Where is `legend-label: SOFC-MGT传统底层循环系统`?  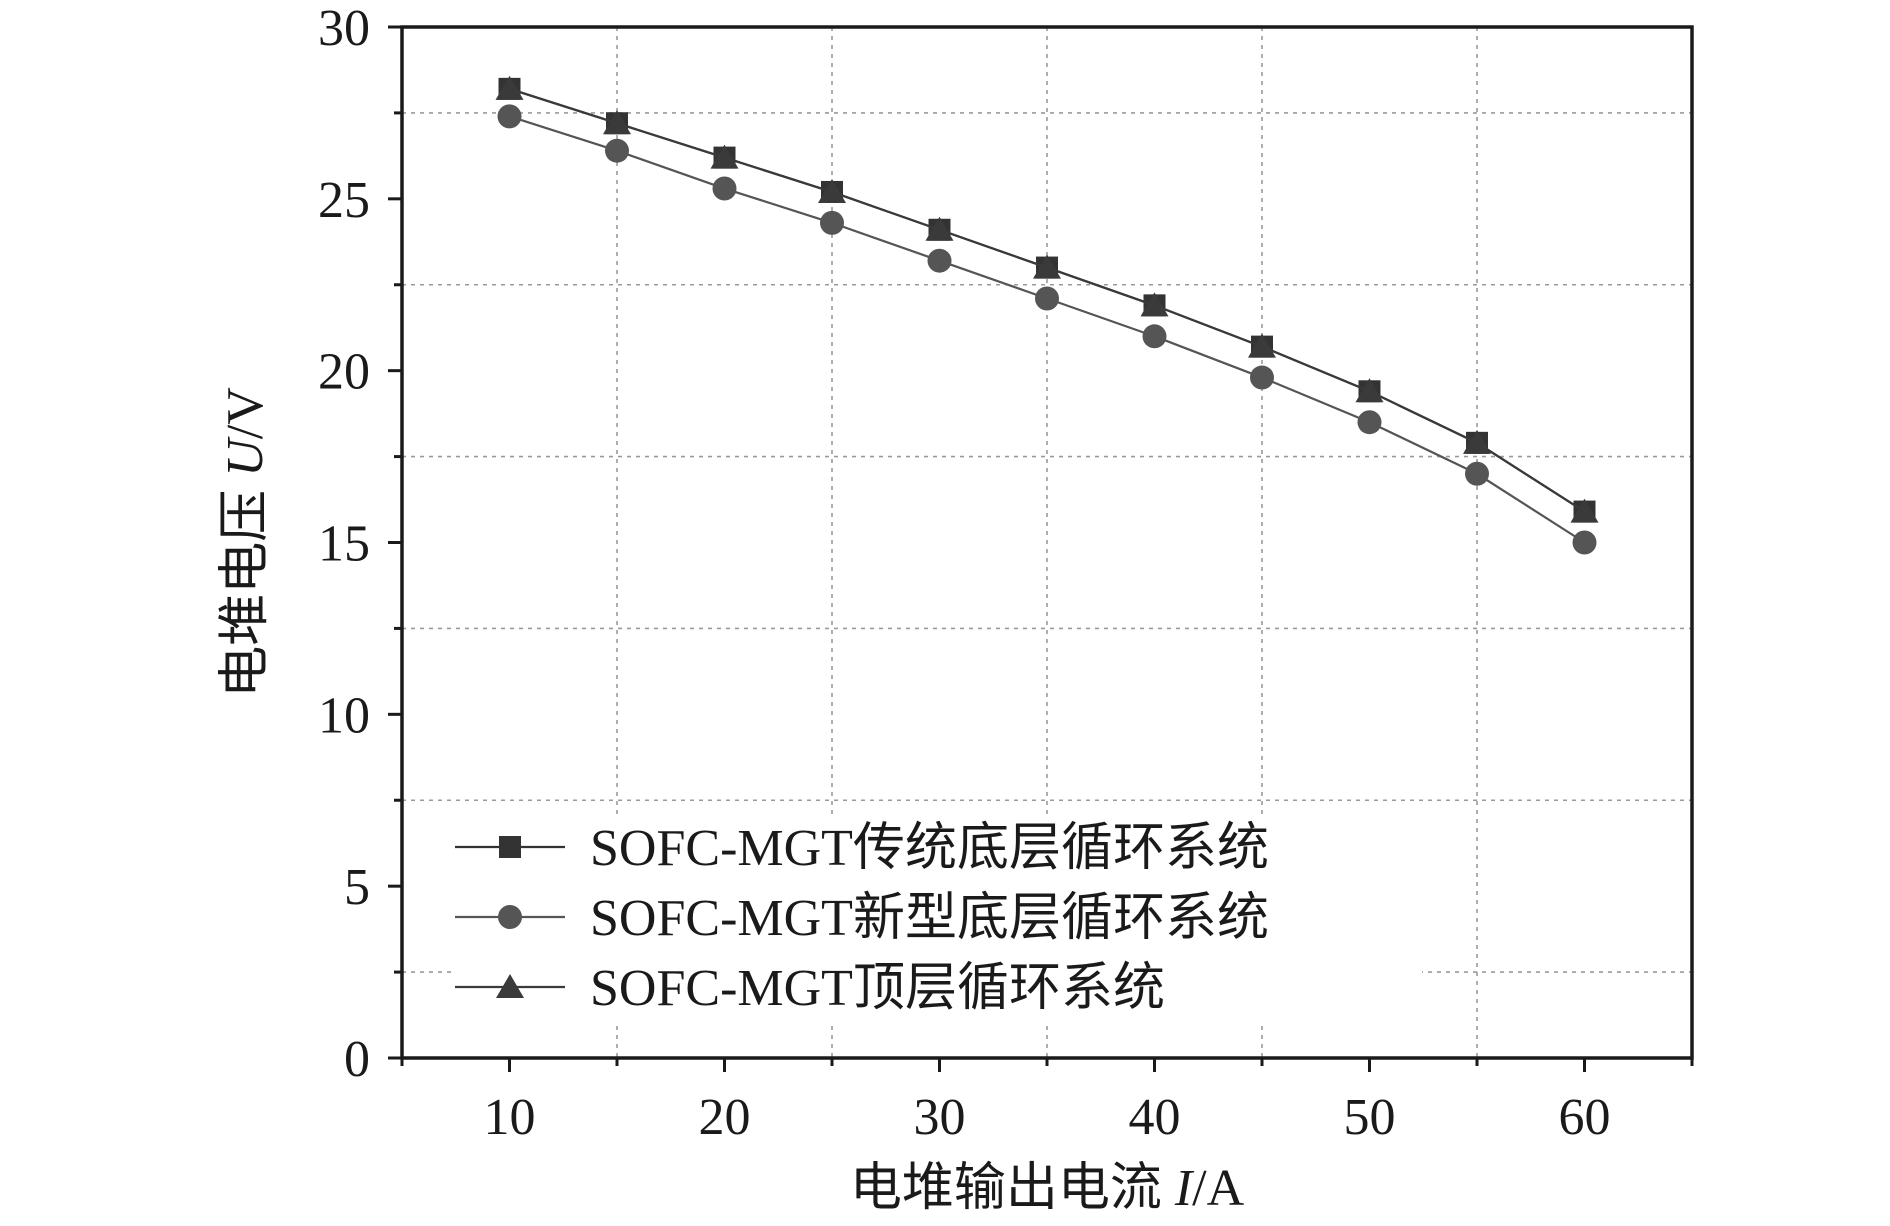
legend-label: SOFC-MGT传统底层循环系统 is located at coordinates (929, 848).